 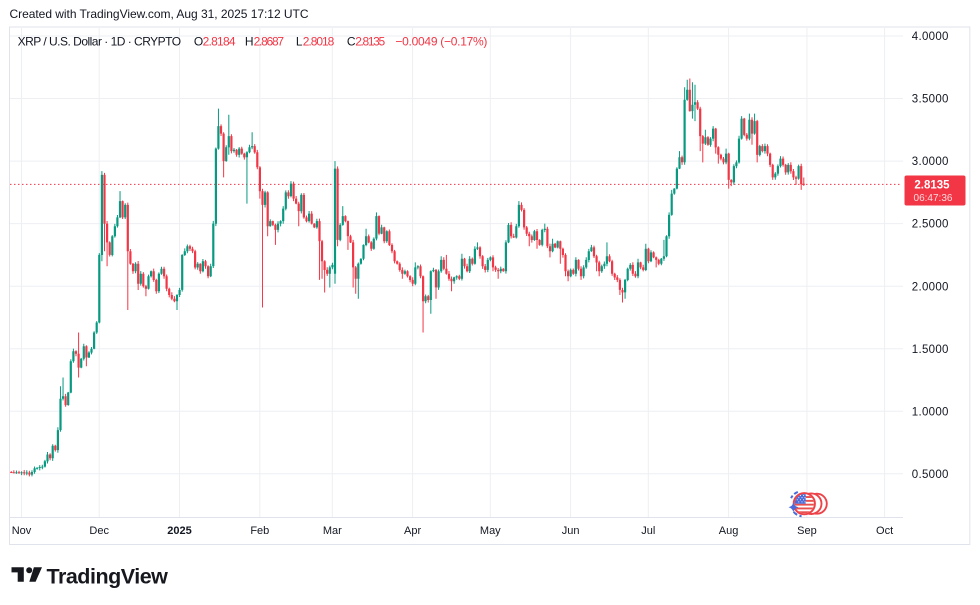 What do you see at coordinates (299, 42) in the screenshot?
I see `svg-text: L` at bounding box center [299, 42].